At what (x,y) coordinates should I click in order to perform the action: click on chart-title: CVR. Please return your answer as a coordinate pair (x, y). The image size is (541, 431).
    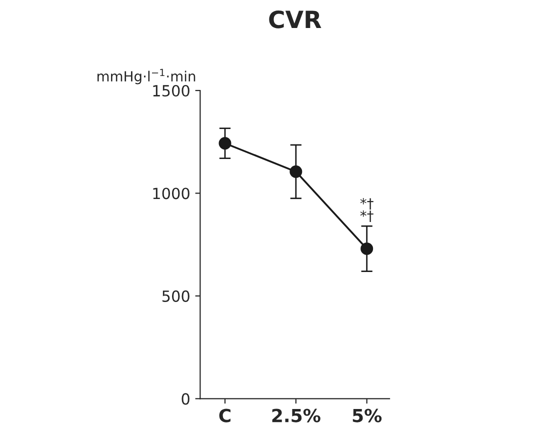
    Looking at the image, I should click on (295, 19).